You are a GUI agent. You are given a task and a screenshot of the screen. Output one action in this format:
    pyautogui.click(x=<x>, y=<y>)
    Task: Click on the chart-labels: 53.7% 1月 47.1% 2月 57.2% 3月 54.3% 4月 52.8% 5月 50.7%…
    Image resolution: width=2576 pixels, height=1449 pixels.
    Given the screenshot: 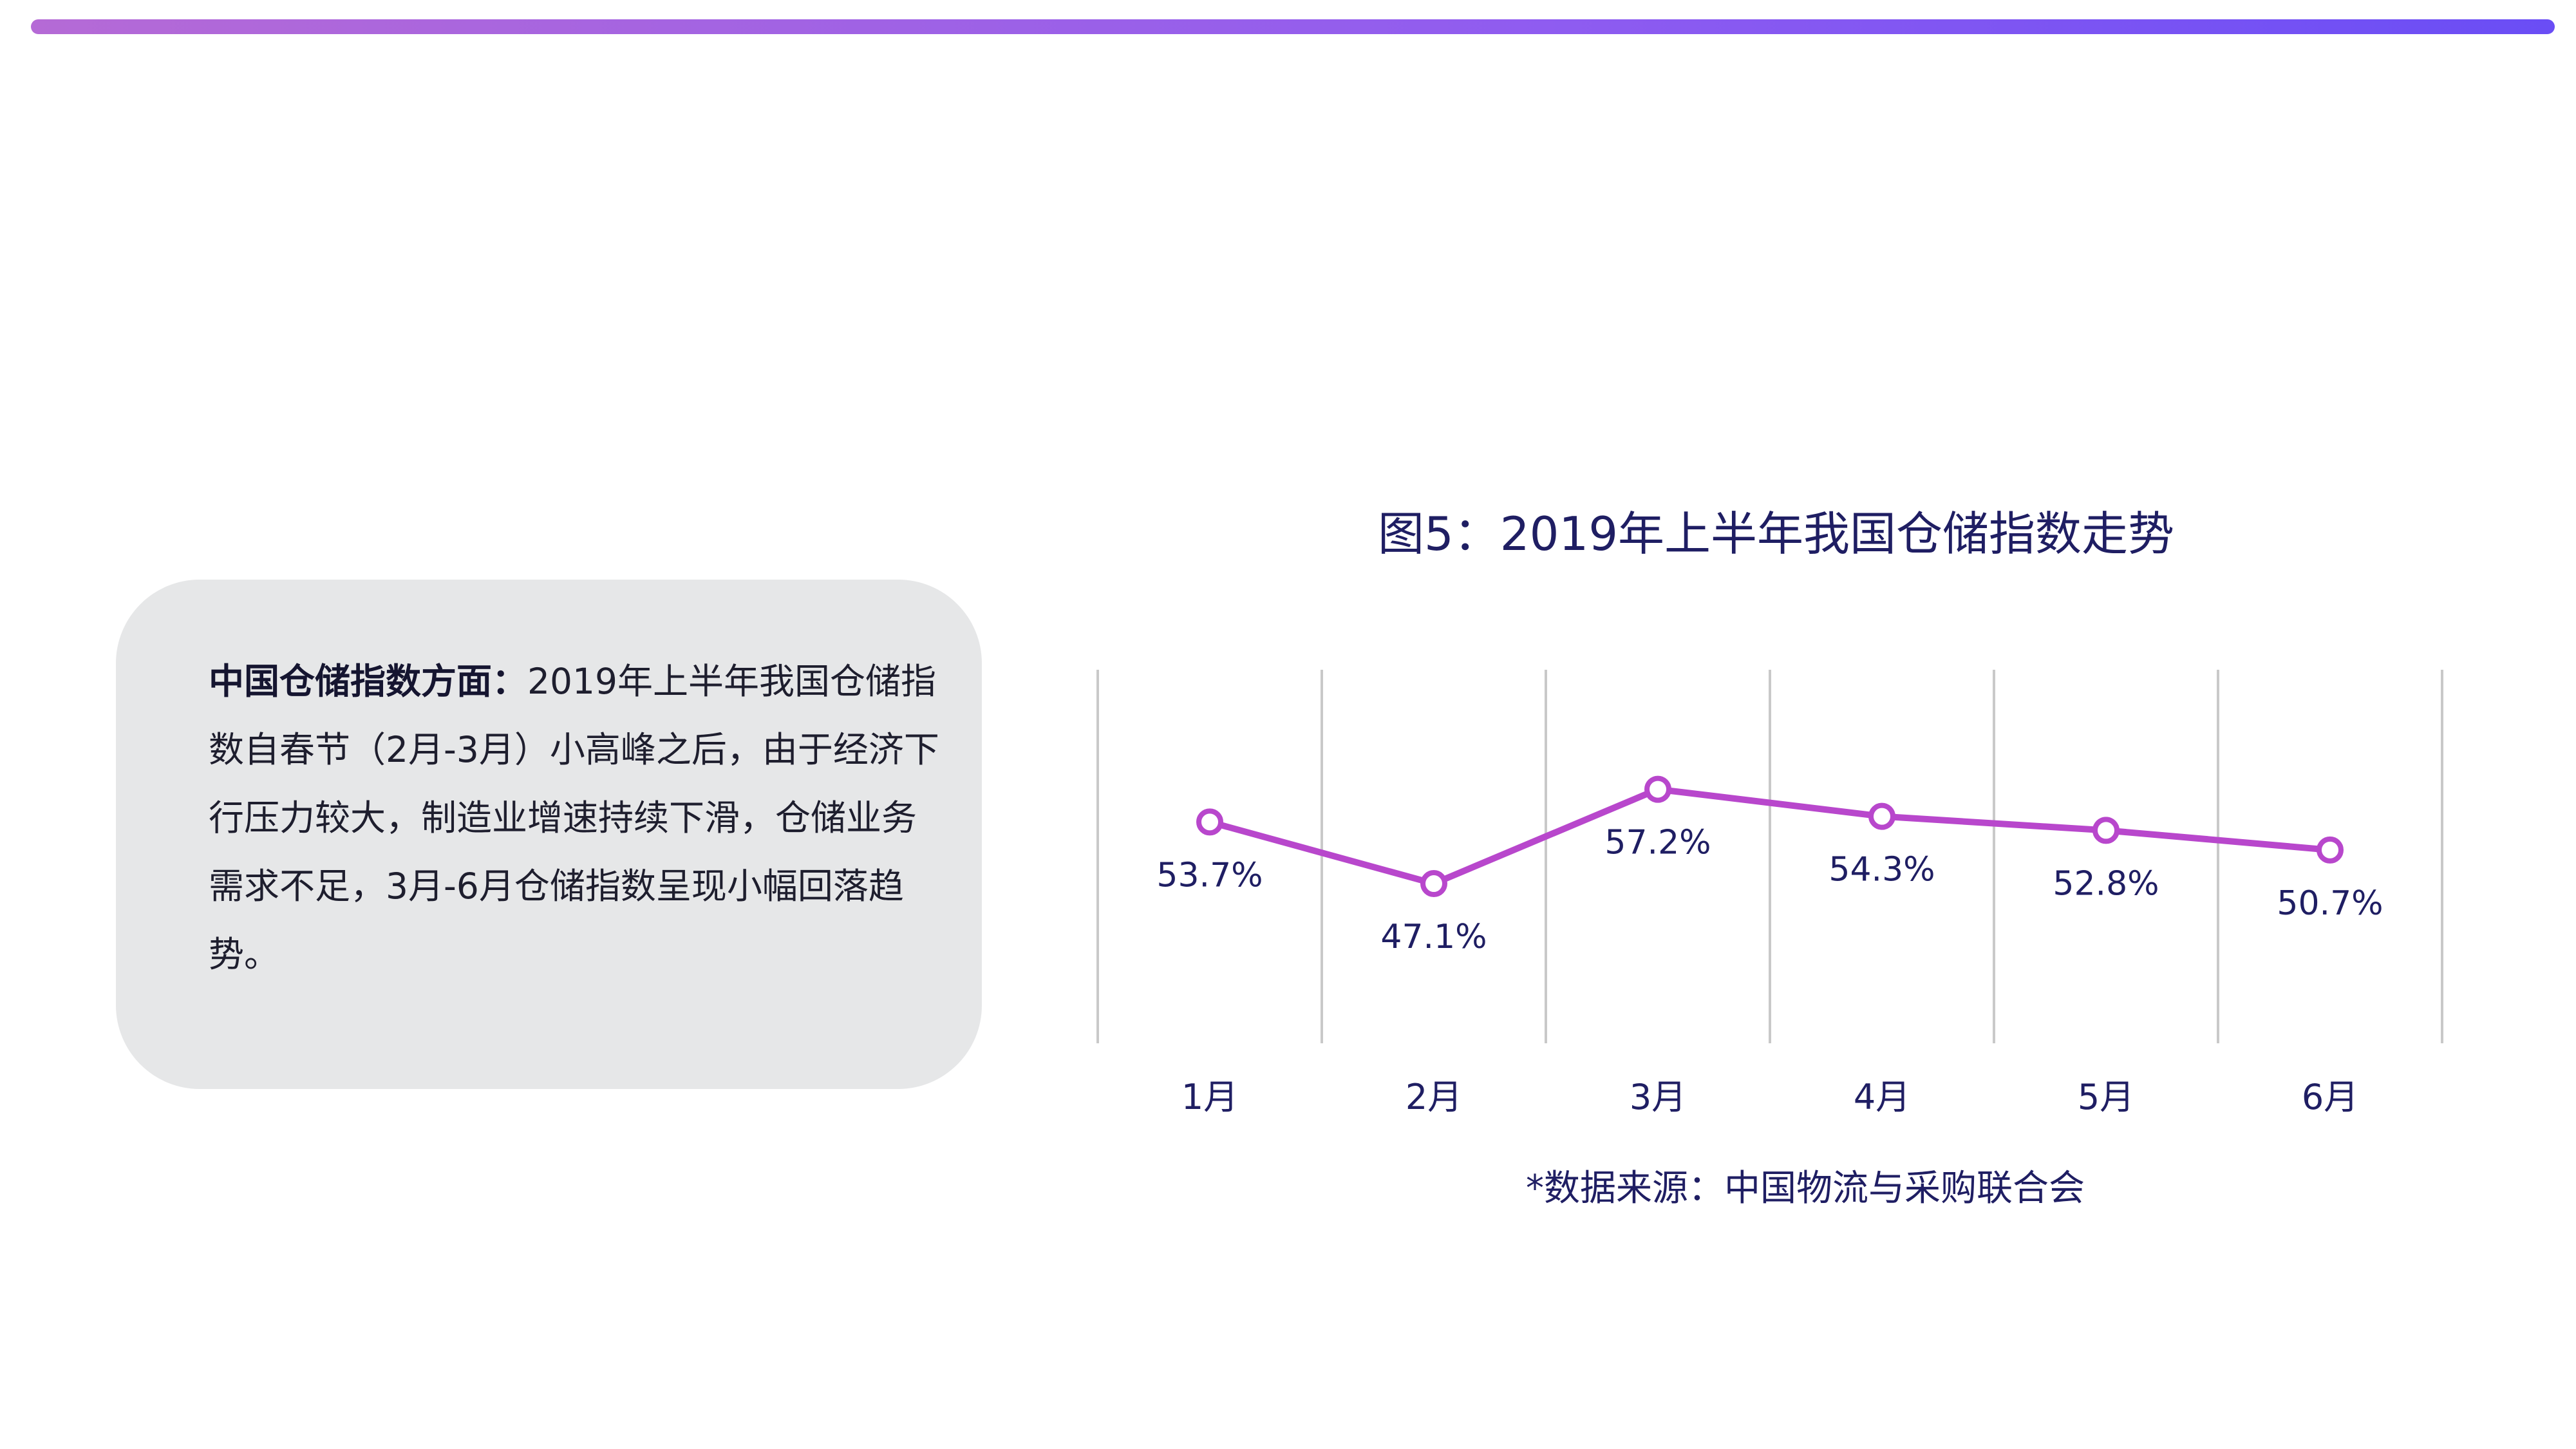 What is the action you would take?
    pyautogui.click(x=1769, y=971)
    